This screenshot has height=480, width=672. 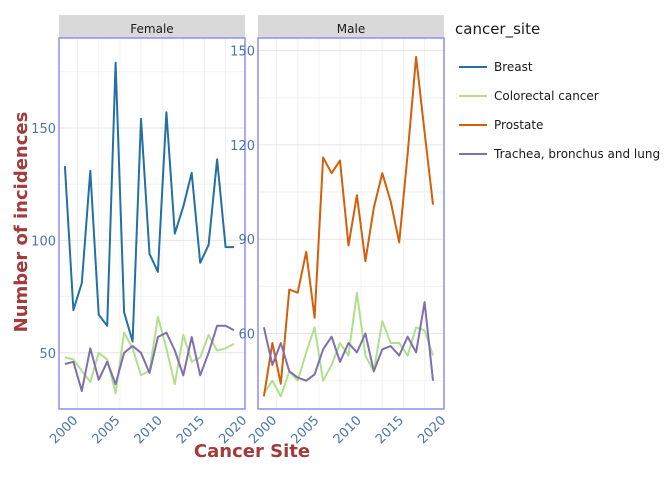 I want to click on x-tick-label: 2000, so click(x=64, y=430).